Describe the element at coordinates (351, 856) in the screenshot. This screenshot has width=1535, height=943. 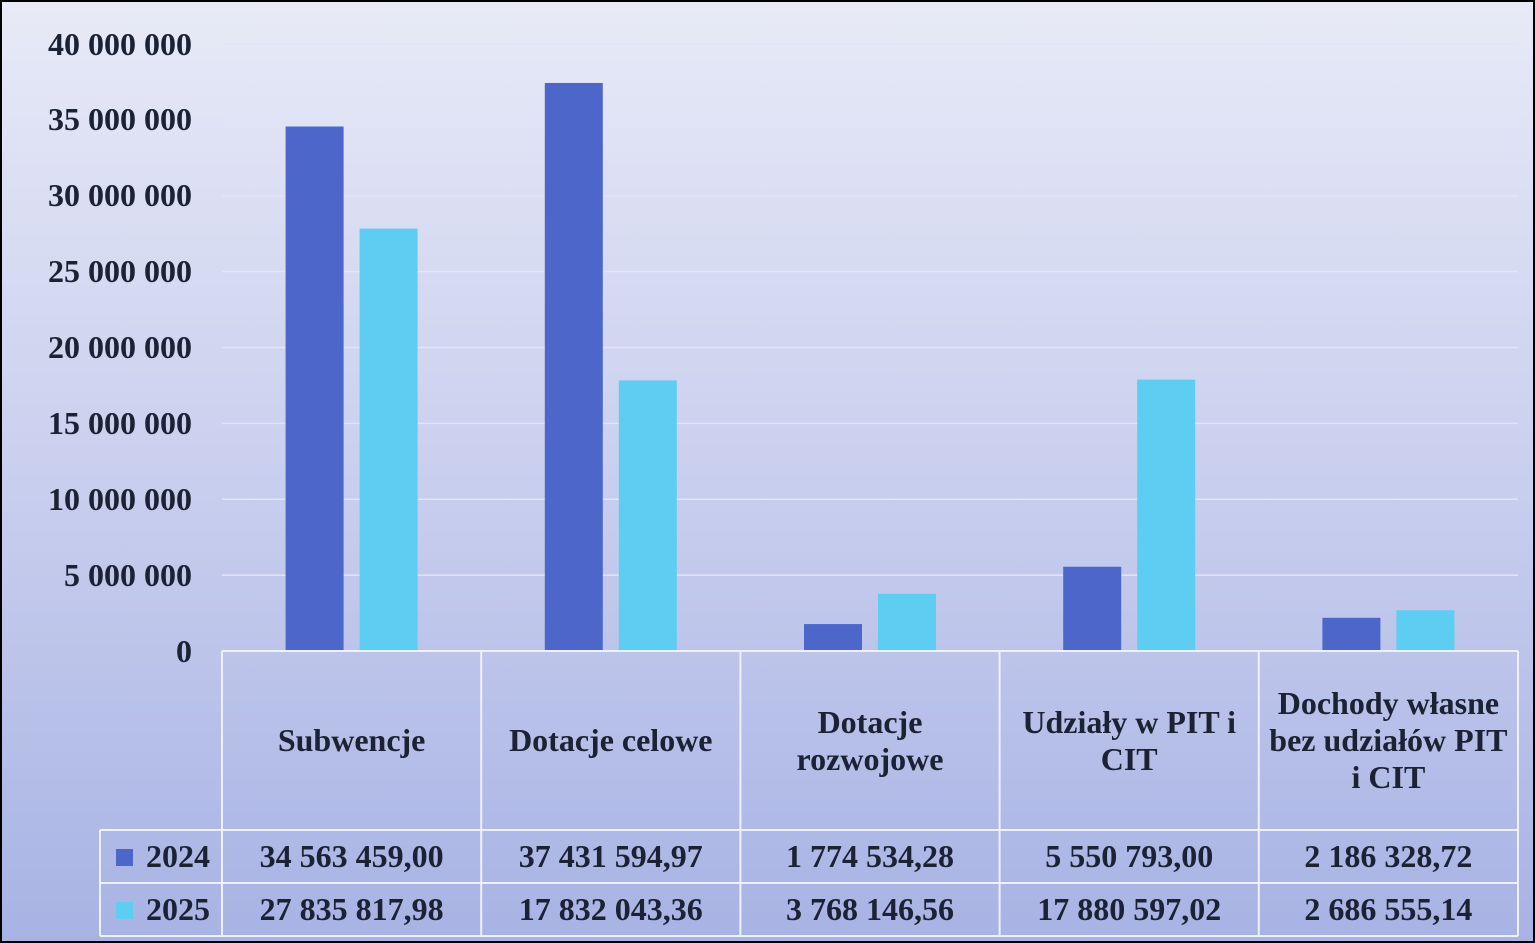
I see `data-label: 34 563 459,00` at that location.